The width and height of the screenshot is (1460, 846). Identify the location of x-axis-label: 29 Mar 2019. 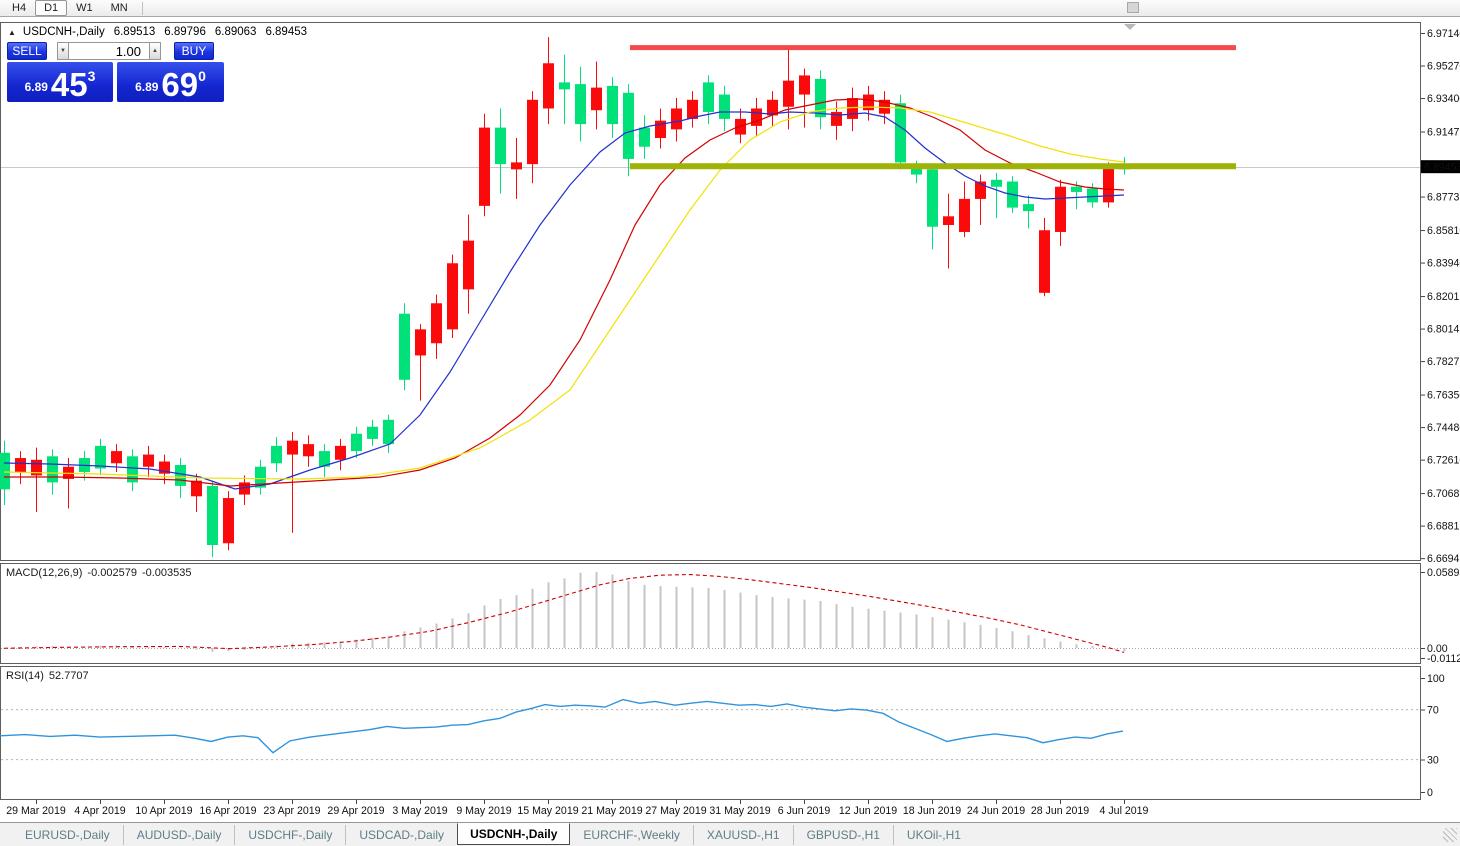
(36, 811).